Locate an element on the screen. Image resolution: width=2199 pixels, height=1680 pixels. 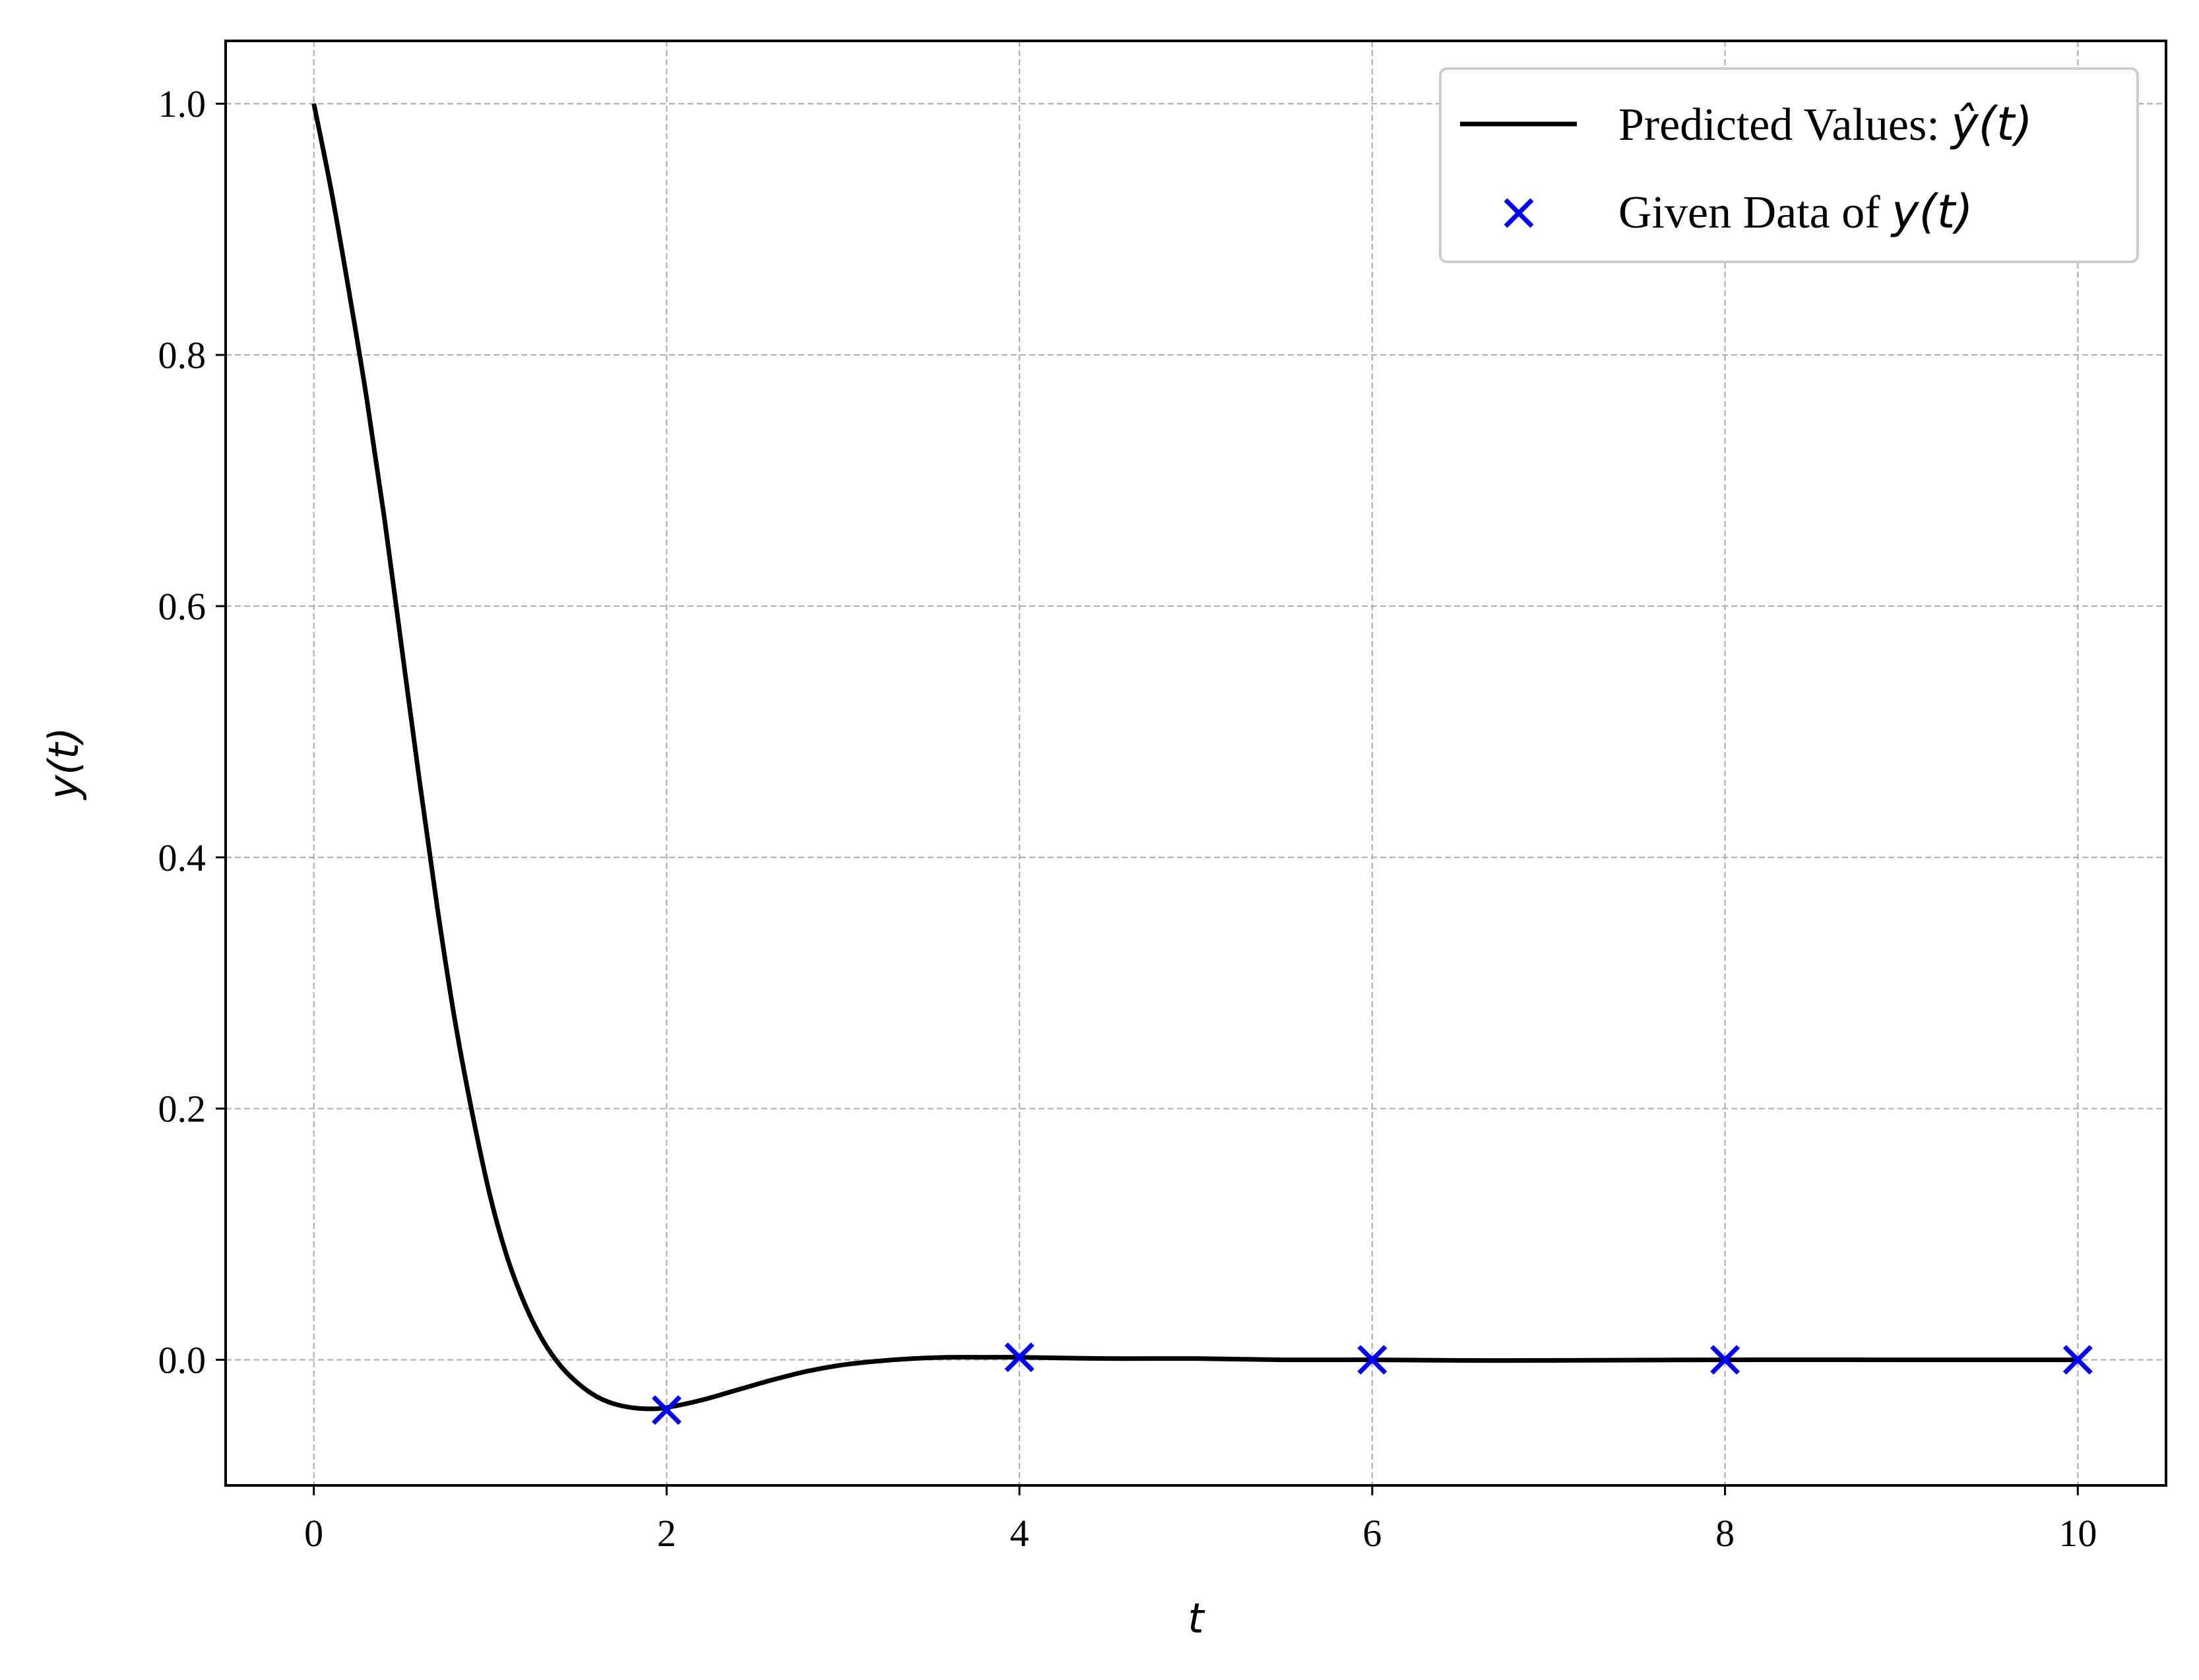
x-tick-label: 4 is located at coordinates (1019, 1533).